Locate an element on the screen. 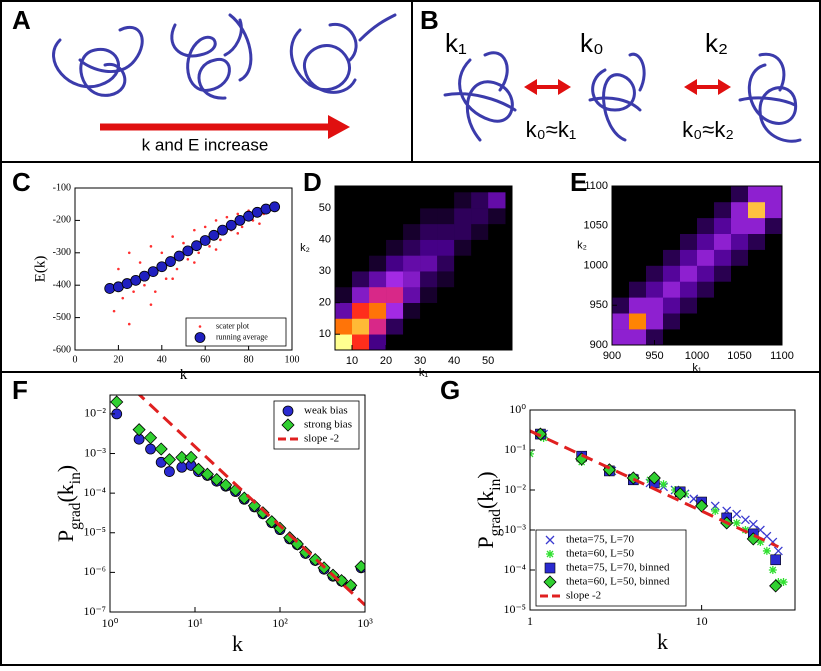 The image size is (821, 671). legend-label: scater plot is located at coordinates (233, 325).